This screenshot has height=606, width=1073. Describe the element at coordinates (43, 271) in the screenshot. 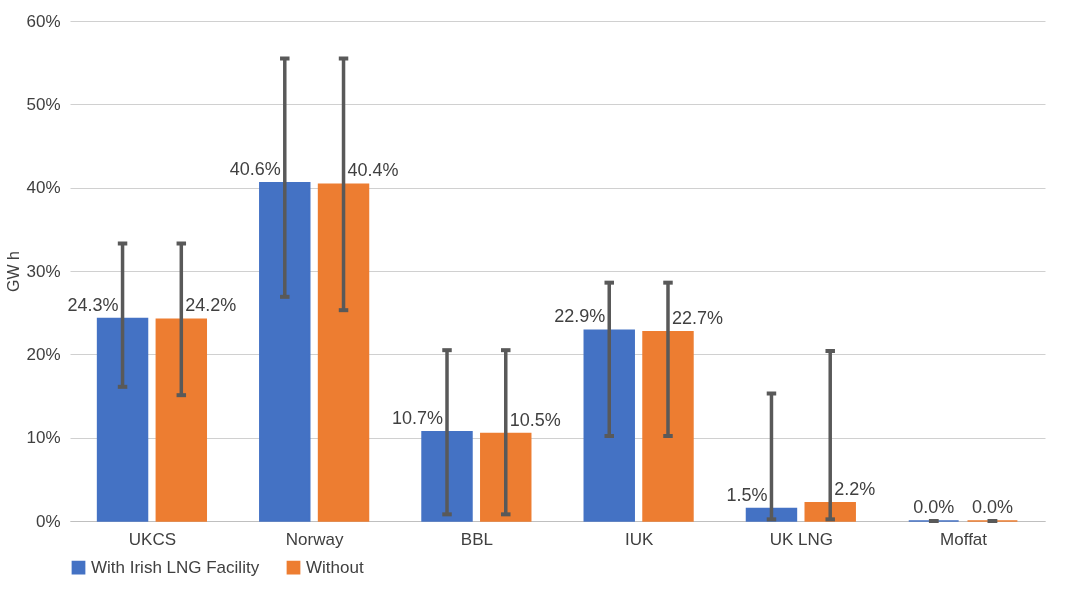

I see `y-tick-label: 30%` at that location.